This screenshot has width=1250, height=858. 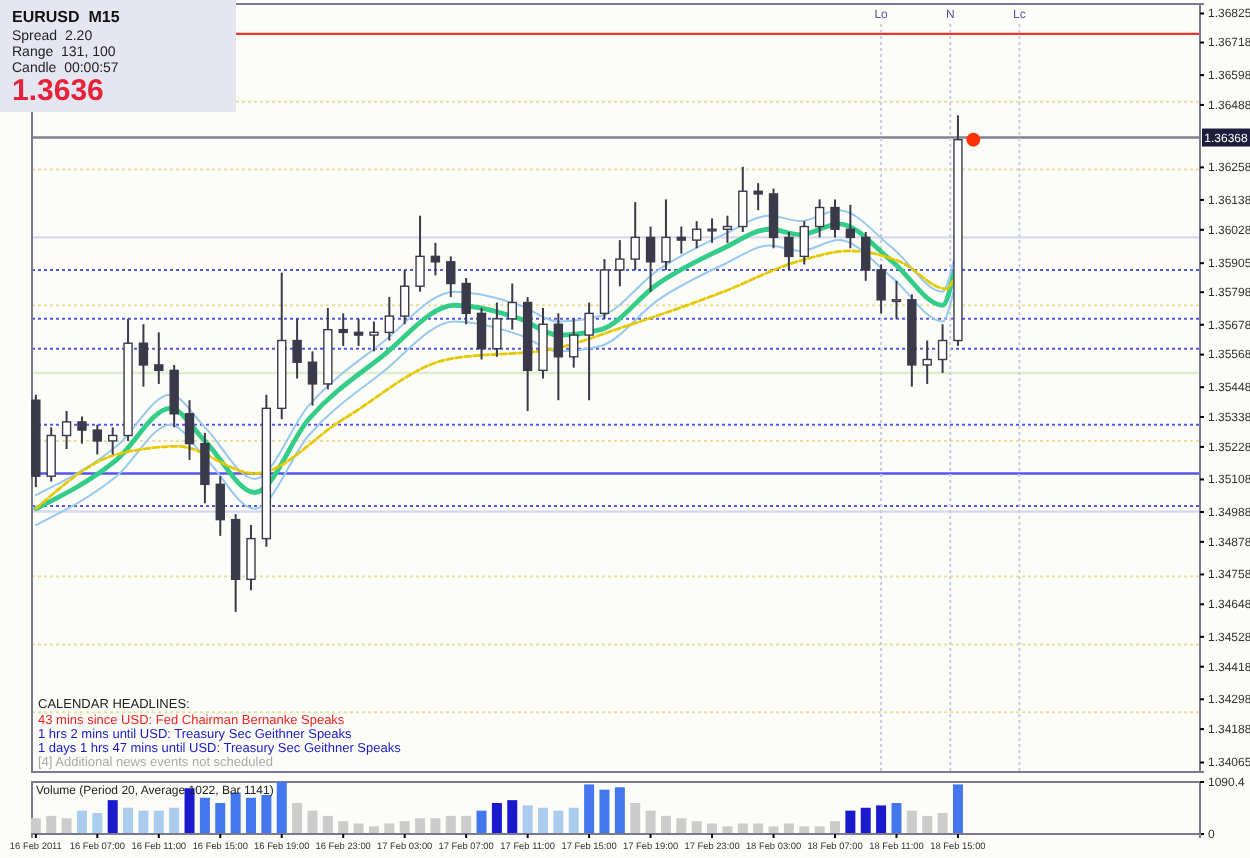 I want to click on annotation: 1.3636, so click(x=58, y=91).